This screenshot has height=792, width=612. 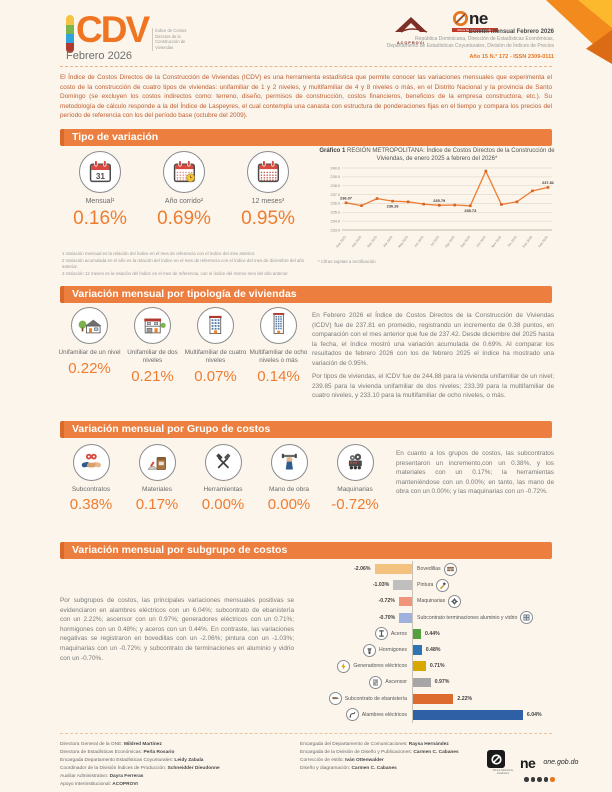 What do you see at coordinates (335, 186) in the screenshot?
I see `svg-text: 238.0` at bounding box center [335, 186].